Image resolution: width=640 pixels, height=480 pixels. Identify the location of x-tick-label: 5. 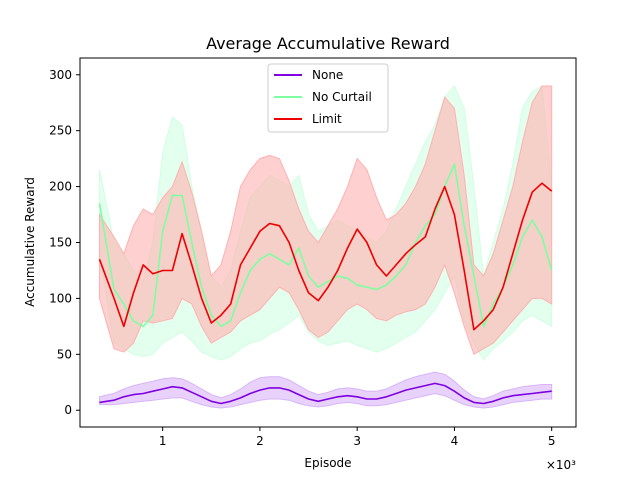
(552, 441).